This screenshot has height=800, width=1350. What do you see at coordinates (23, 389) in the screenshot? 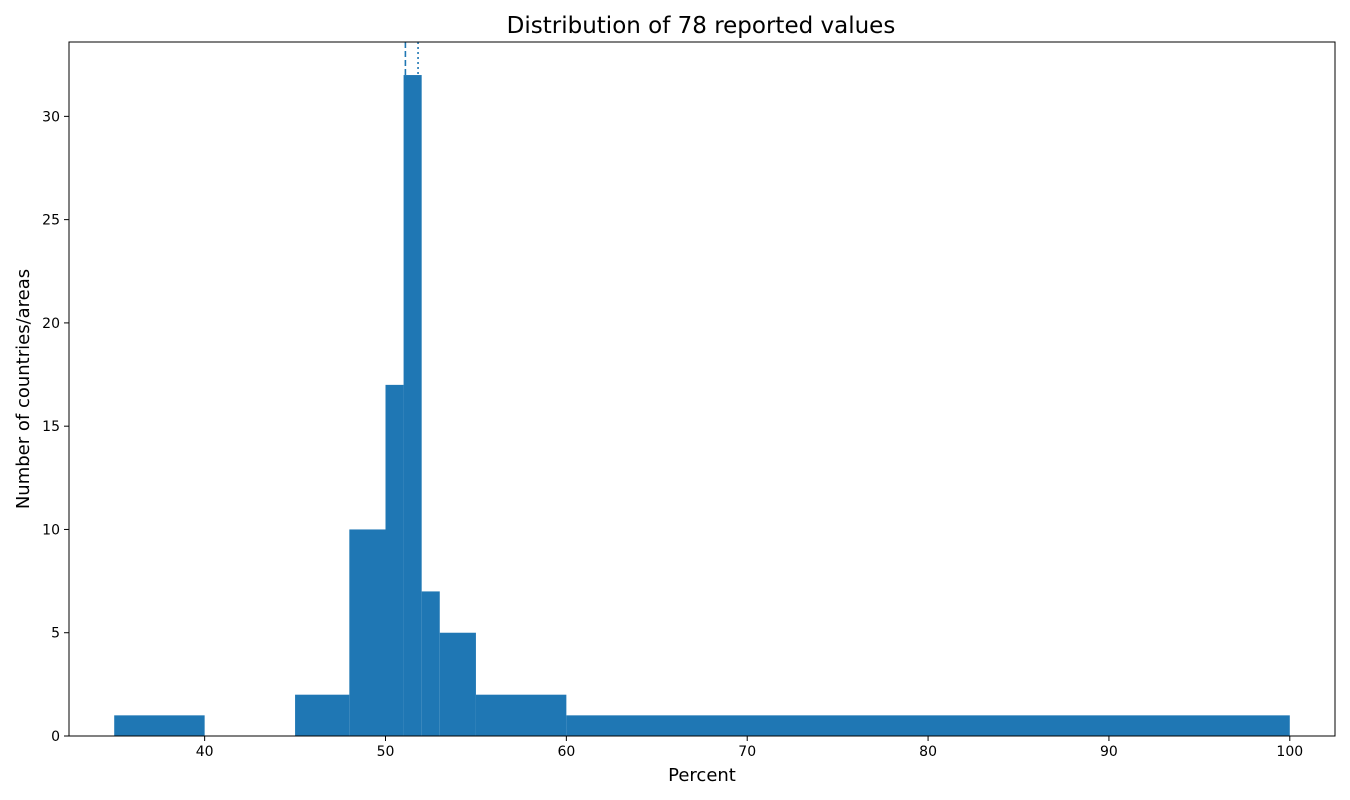
I see `y-axis-label: Number of countries/areas` at bounding box center [23, 389].